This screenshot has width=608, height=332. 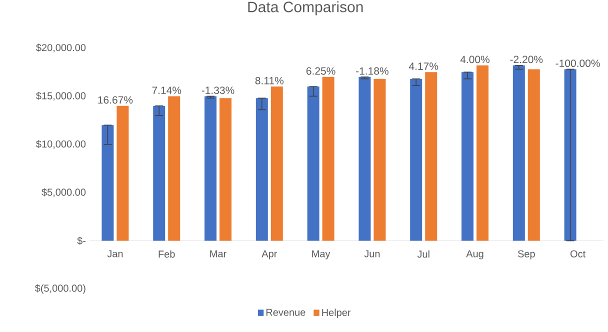 What do you see at coordinates (578, 64) in the screenshot?
I see `annotation: -100.00%` at bounding box center [578, 64].